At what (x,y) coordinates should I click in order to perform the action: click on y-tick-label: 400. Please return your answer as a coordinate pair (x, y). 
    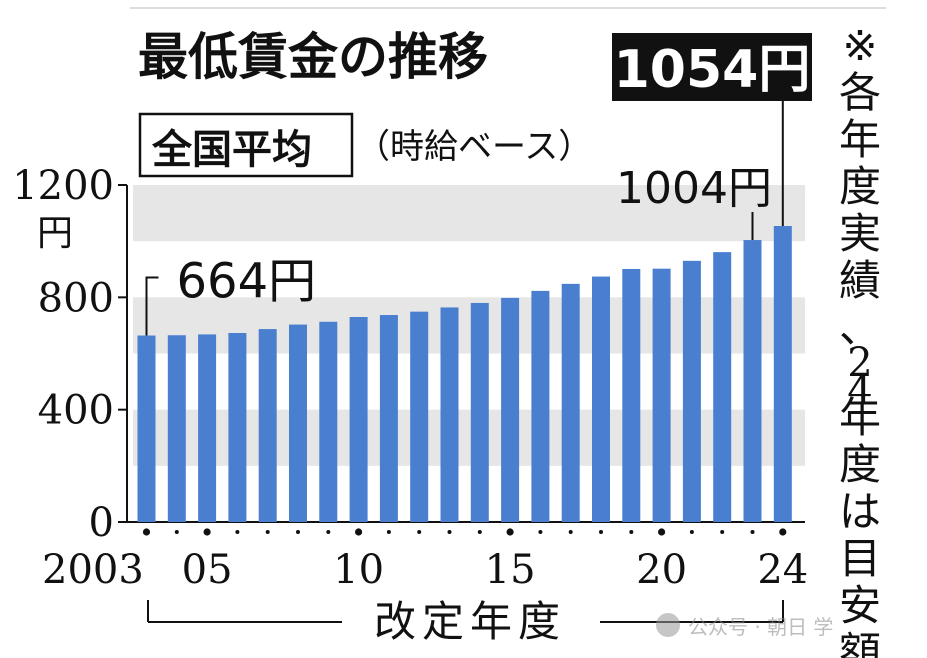
    Looking at the image, I should click on (76, 411).